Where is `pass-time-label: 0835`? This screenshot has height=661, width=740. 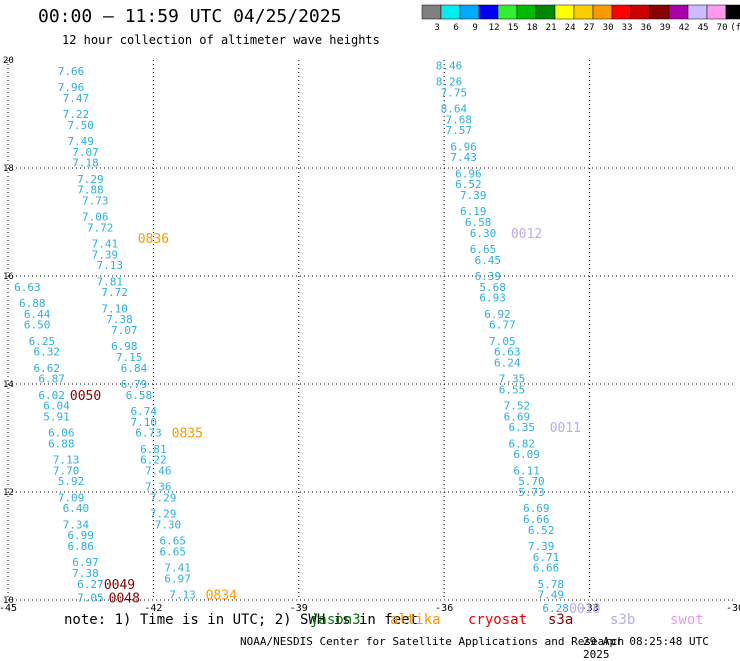 pass-time-label: 0835 is located at coordinates (187, 434).